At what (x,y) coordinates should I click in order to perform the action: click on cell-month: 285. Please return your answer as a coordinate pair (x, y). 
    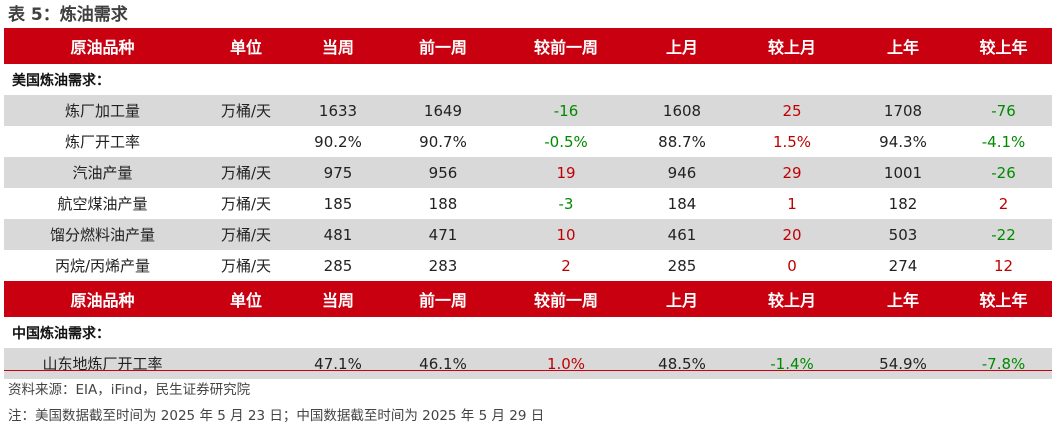
    Looking at the image, I should click on (682, 265).